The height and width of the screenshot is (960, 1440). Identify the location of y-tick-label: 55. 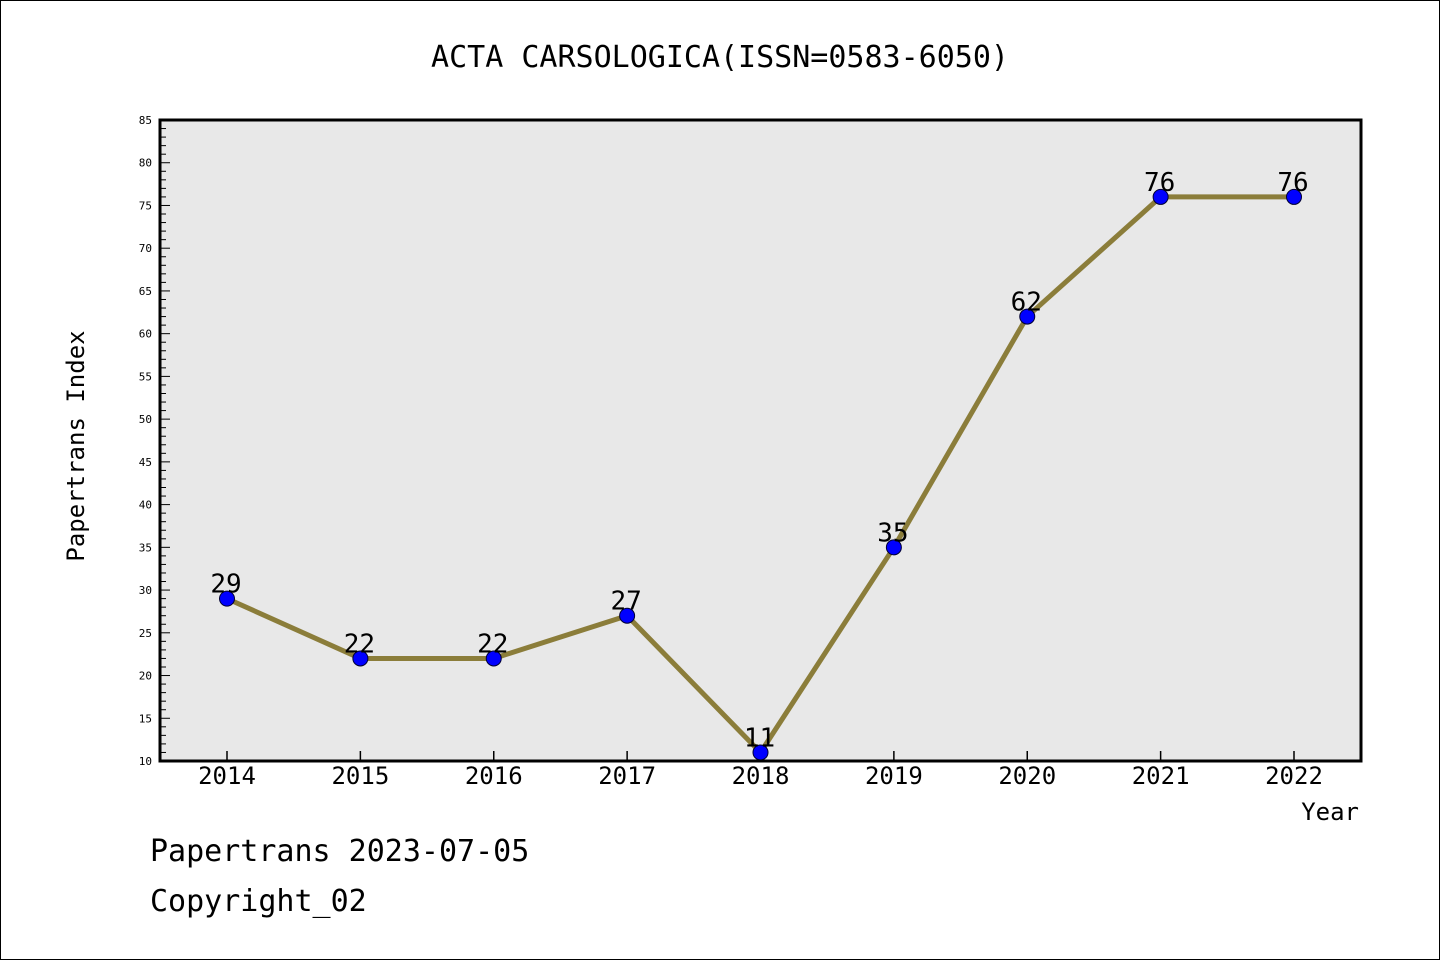
(145, 376).